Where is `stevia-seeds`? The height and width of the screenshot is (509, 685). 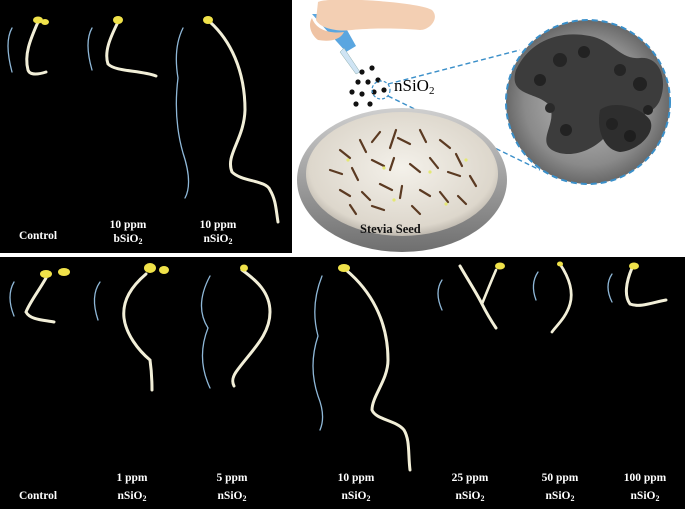
stevia-seeds is located at coordinates (403, 172).